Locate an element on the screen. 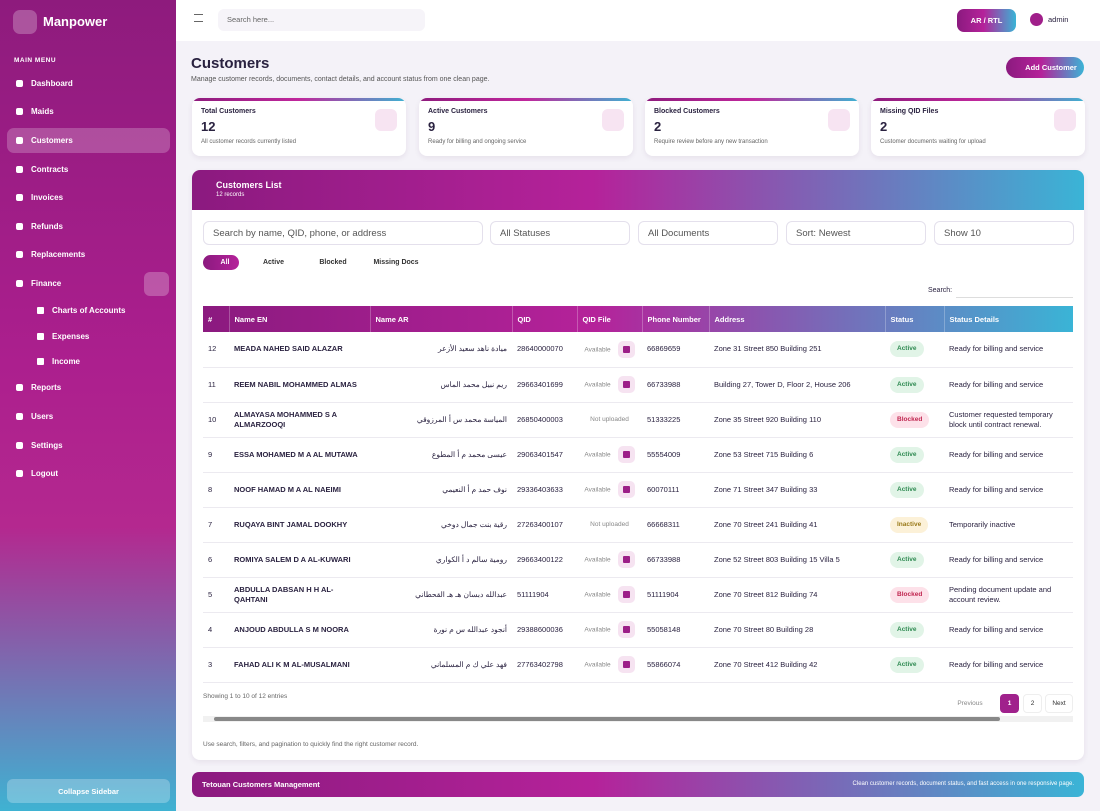 The height and width of the screenshot is (811, 1100). nav-item: Settings is located at coordinates (88, 445).